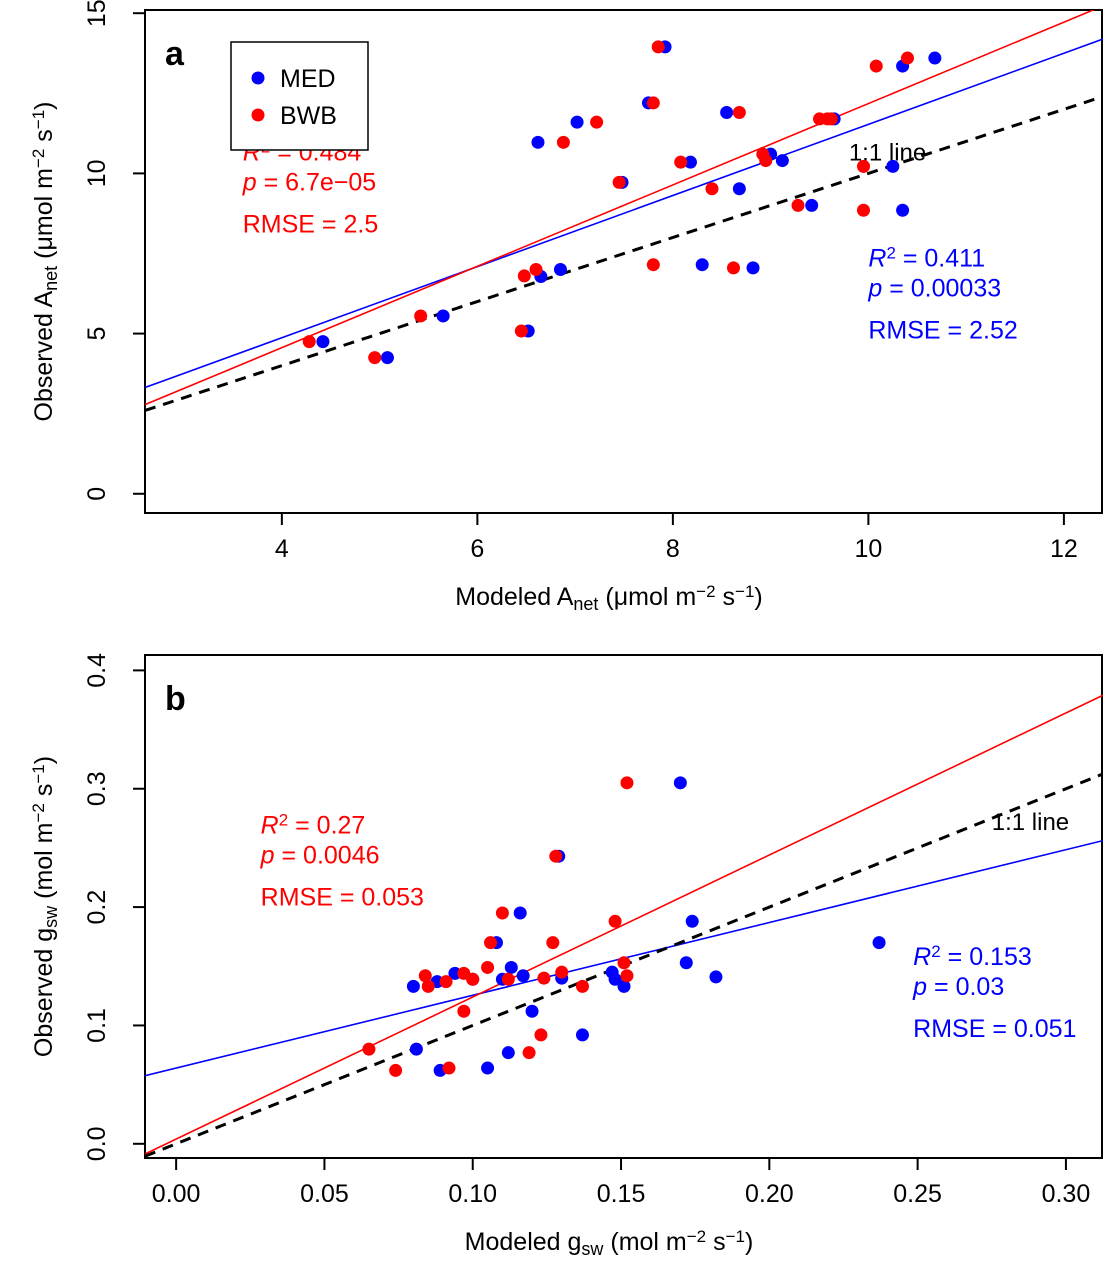  Describe the element at coordinates (874, 288) in the screenshot. I see `stats-med-p-symbol: p` at that location.